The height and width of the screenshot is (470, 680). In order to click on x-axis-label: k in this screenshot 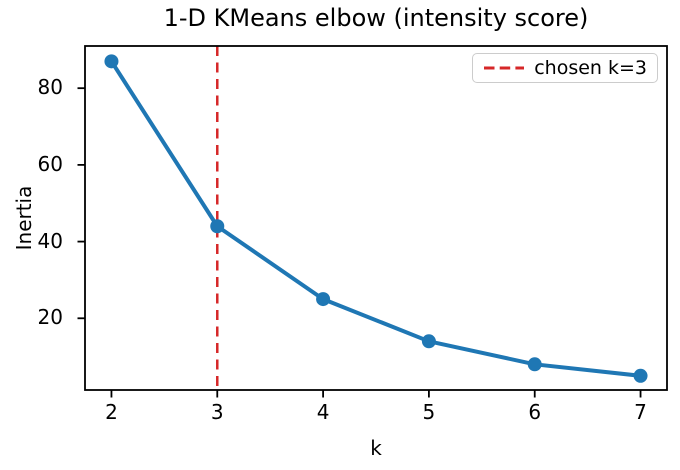, I will do `click(376, 448)`.